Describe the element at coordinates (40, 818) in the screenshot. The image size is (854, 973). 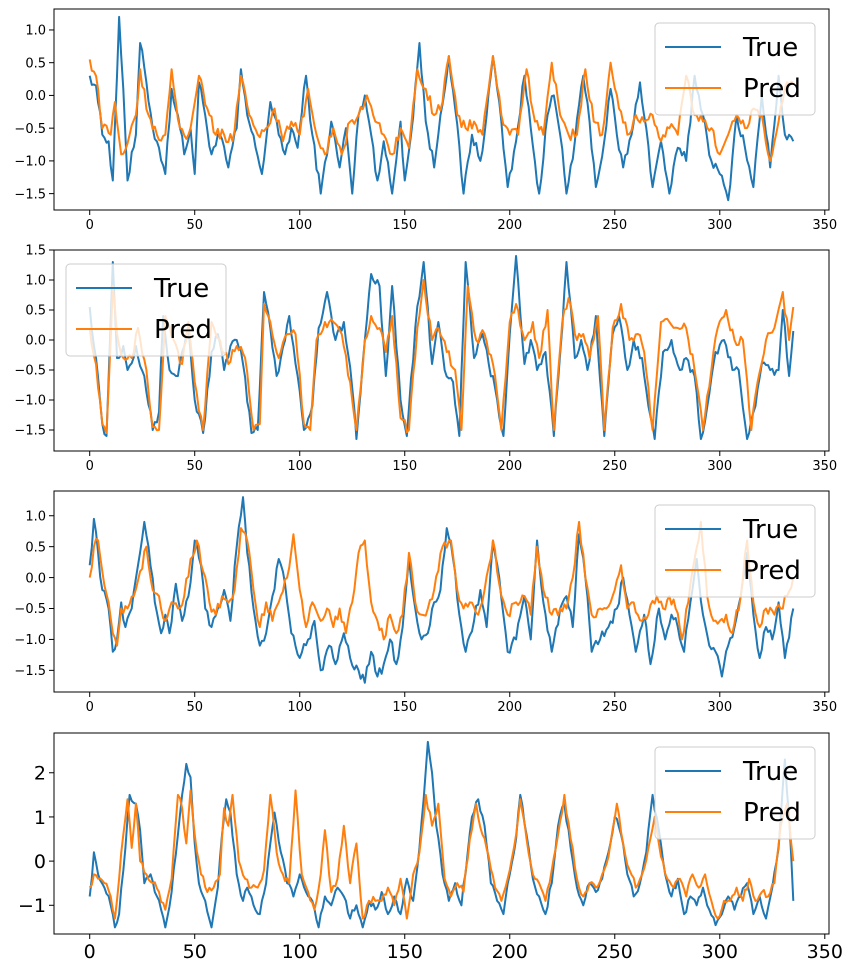
I see `y-tick-label: 1` at that location.